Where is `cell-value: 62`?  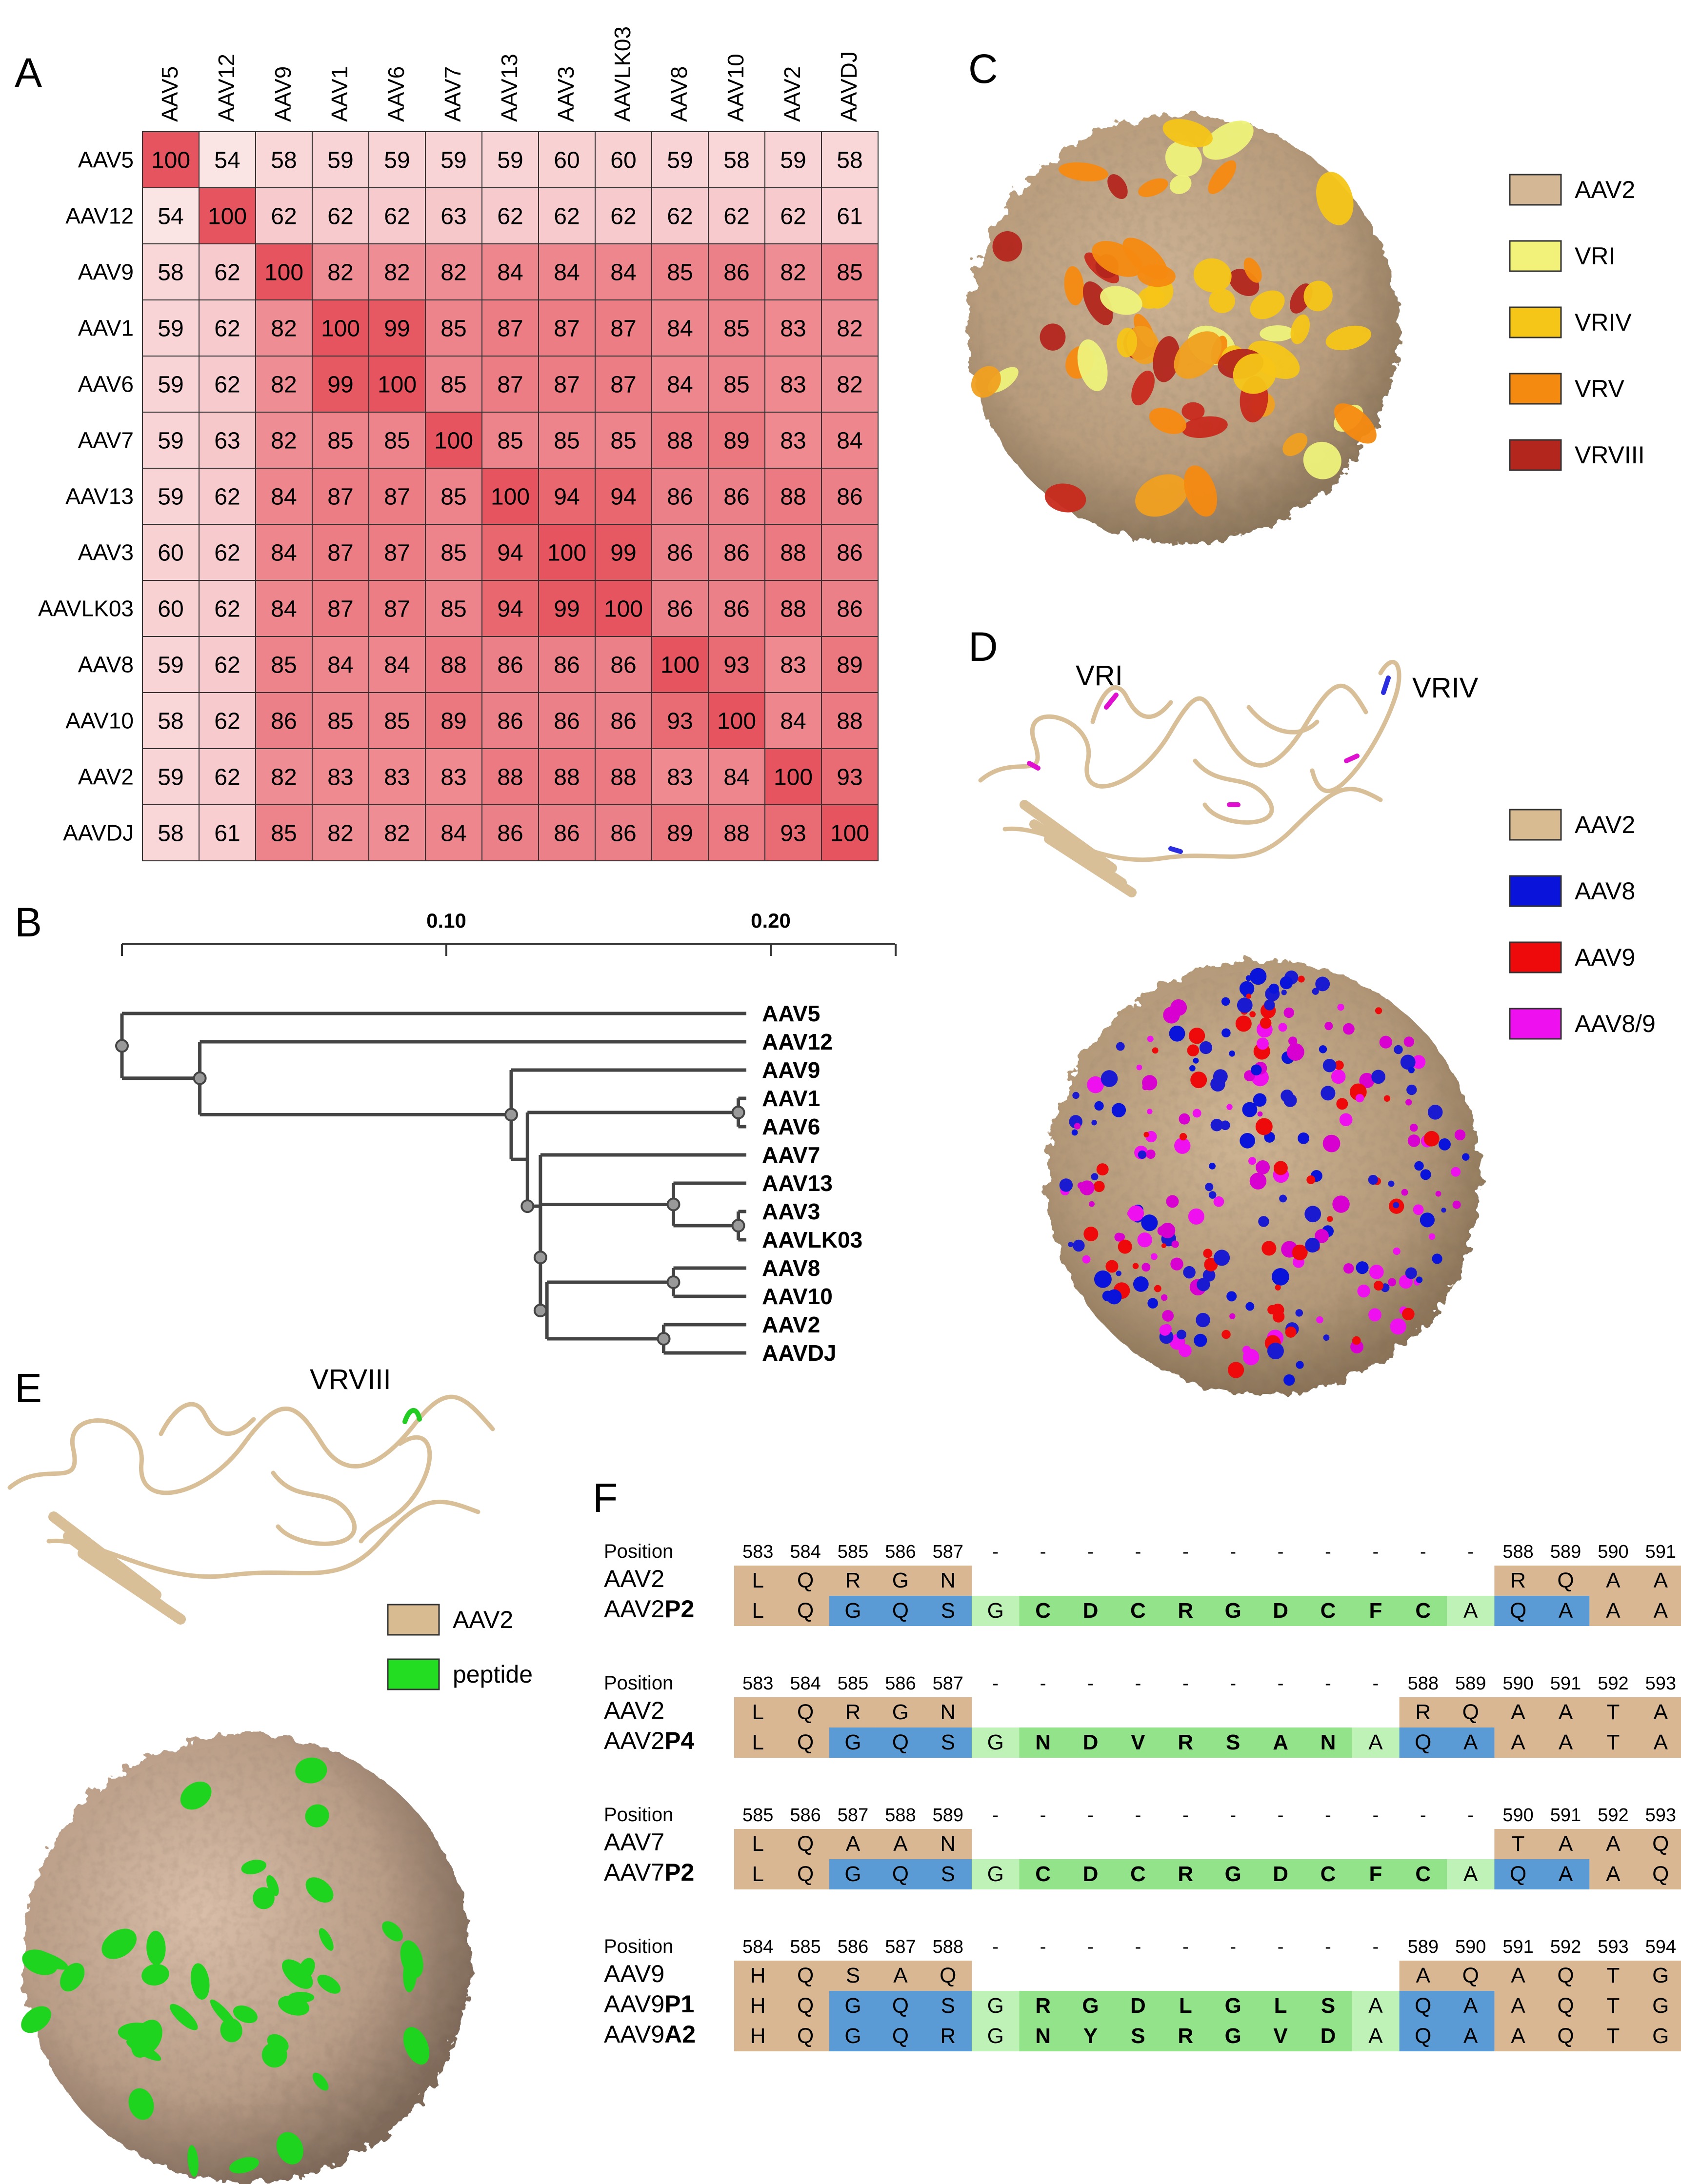 cell-value: 62 is located at coordinates (227, 497).